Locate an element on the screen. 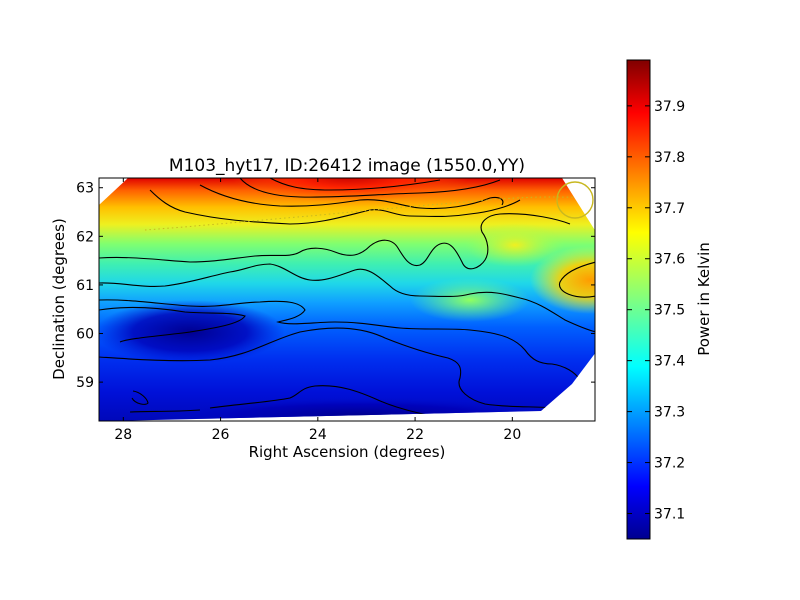 The width and height of the screenshot is (800, 600). colorbar-tick-label: 37.2 is located at coordinates (669, 464).